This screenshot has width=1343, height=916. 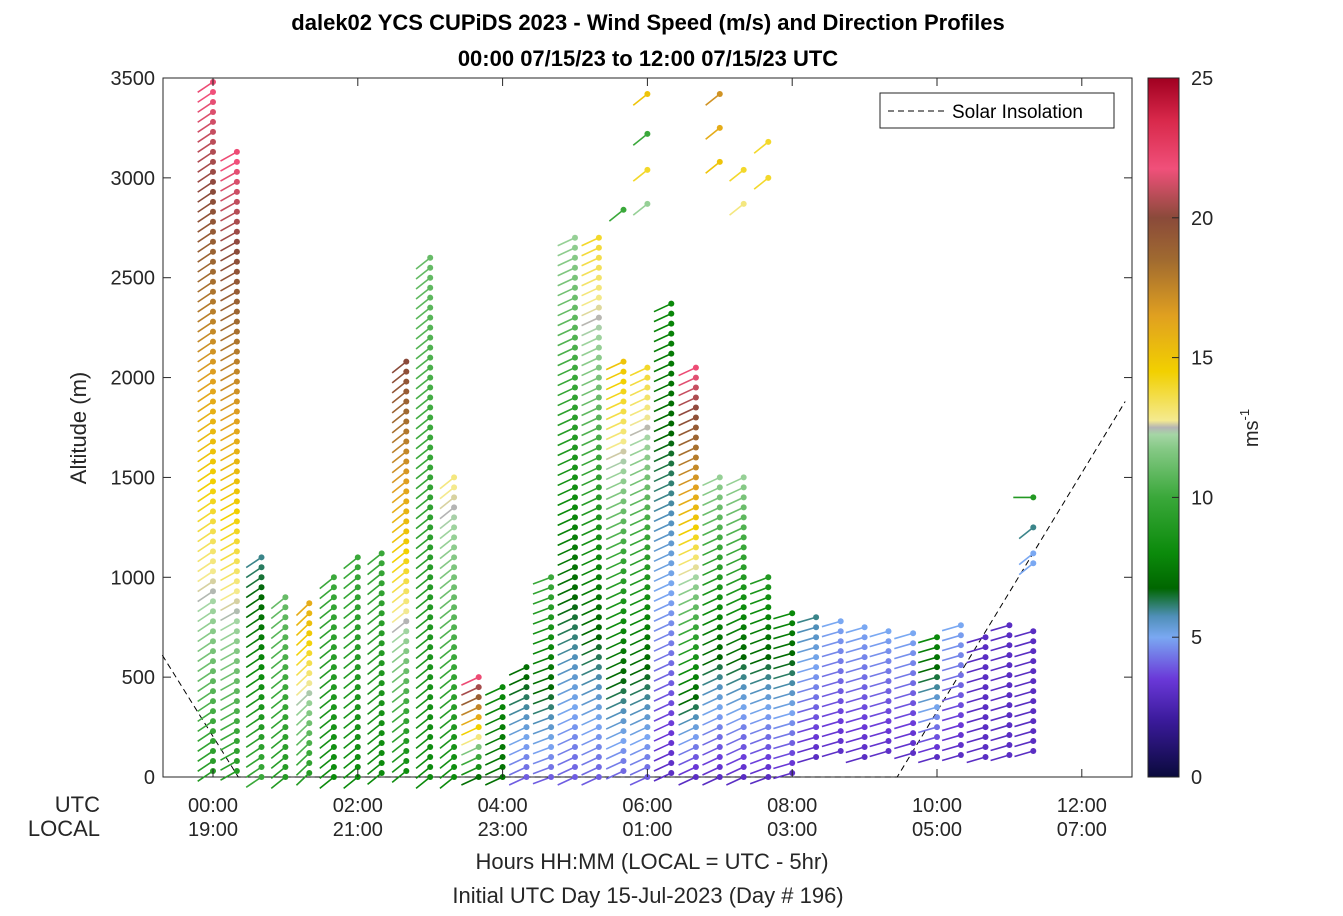 I want to click on y-tick-label: 0, so click(x=149, y=778).